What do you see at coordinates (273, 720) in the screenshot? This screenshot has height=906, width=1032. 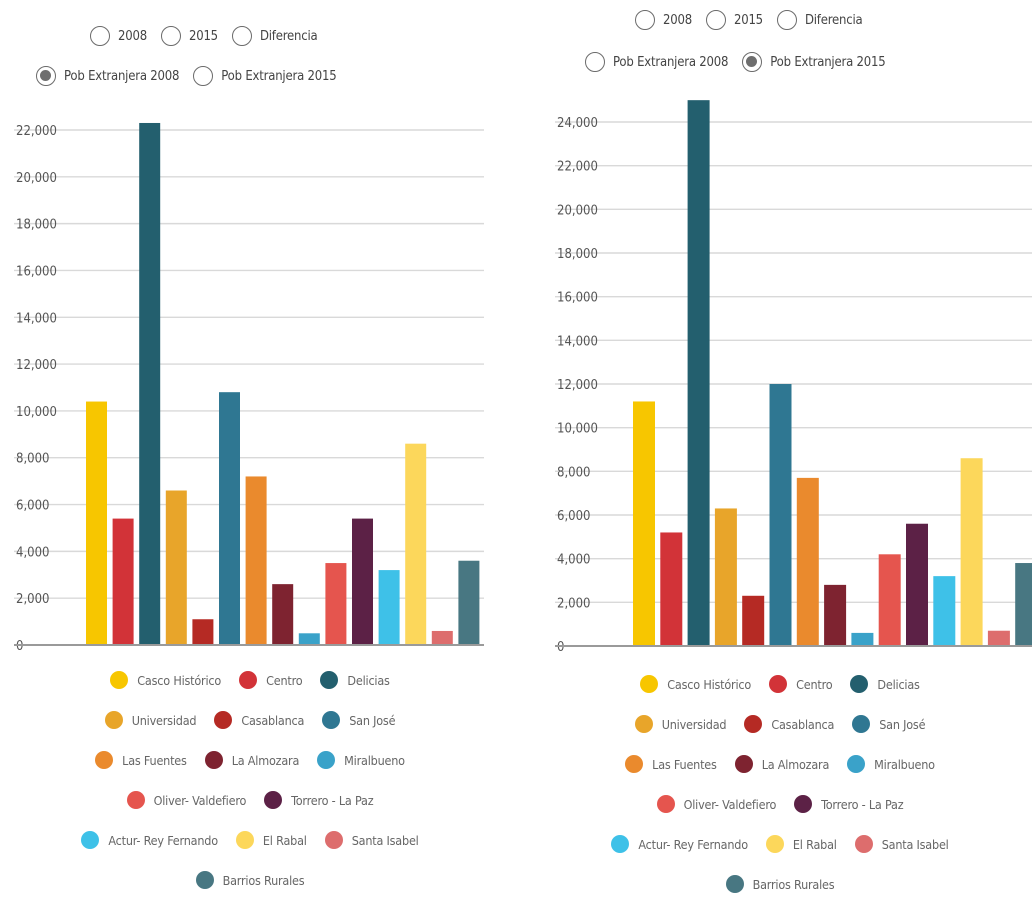 I see `legend-label: Casablanca` at bounding box center [273, 720].